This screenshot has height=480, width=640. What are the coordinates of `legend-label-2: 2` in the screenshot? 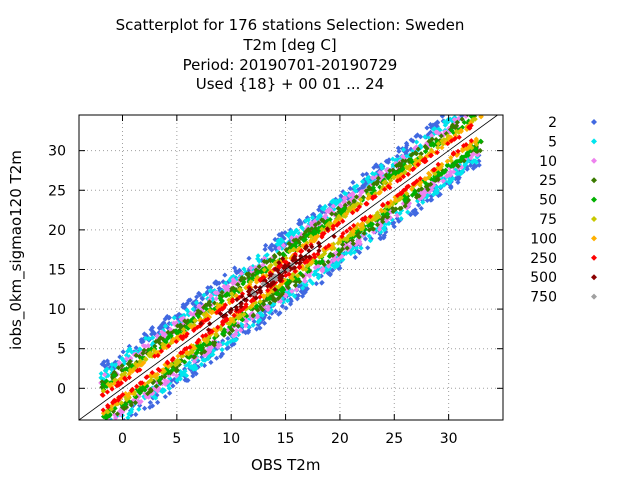 It's located at (552, 123).